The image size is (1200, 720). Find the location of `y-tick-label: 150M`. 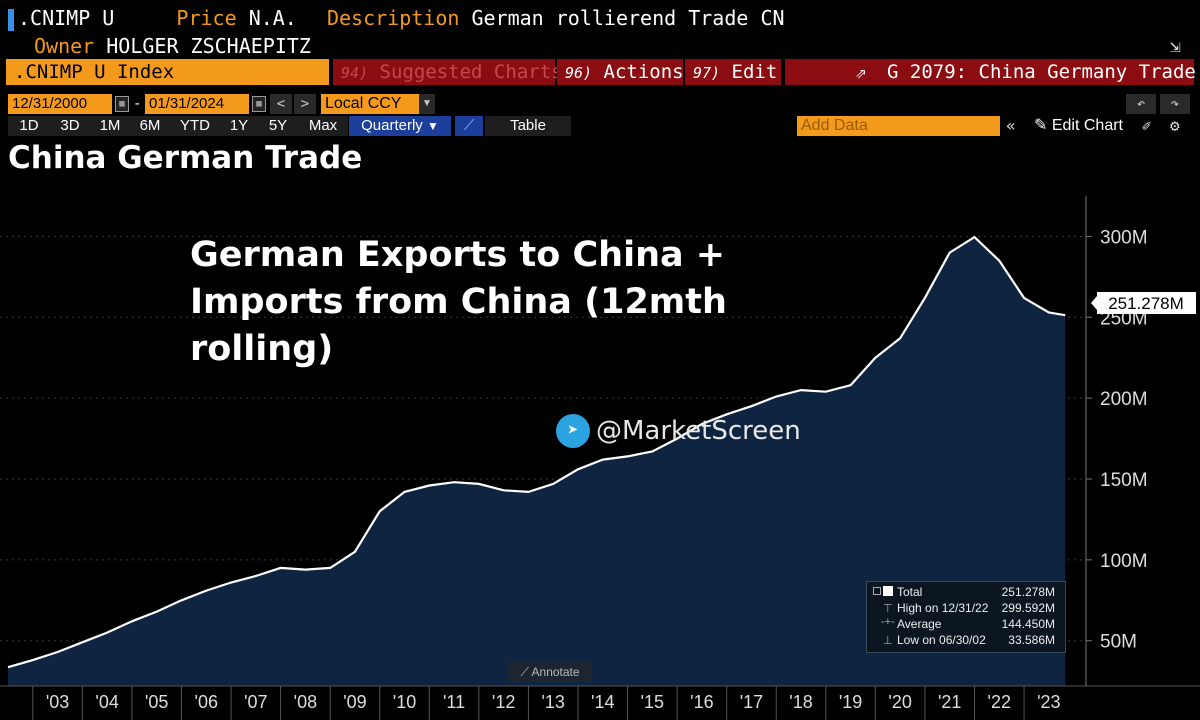

y-tick-label: 150M is located at coordinates (1124, 480).